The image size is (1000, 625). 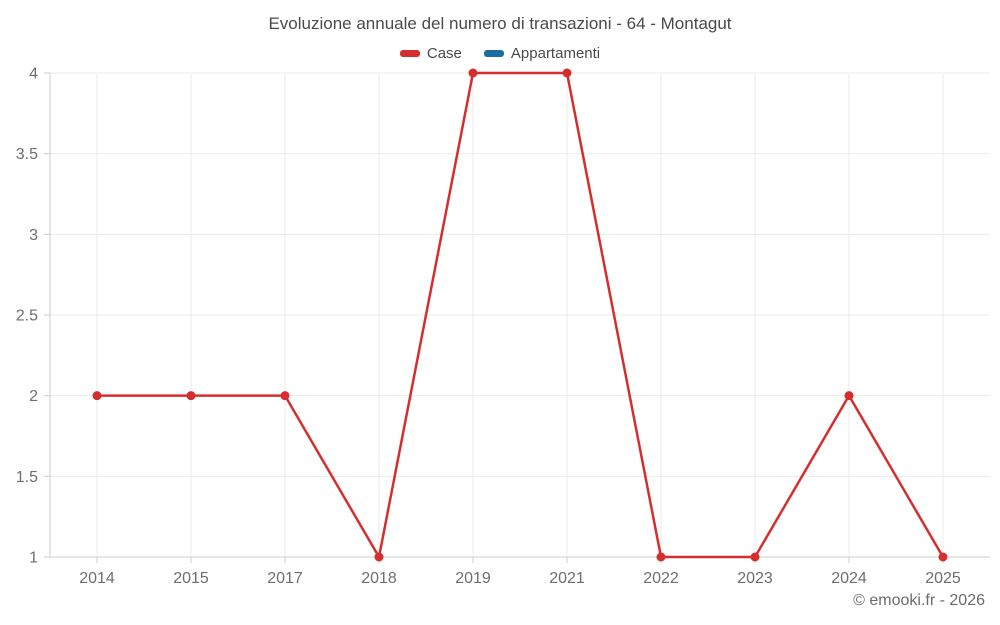 I want to click on x-tick-label: 2017, so click(x=285, y=578).